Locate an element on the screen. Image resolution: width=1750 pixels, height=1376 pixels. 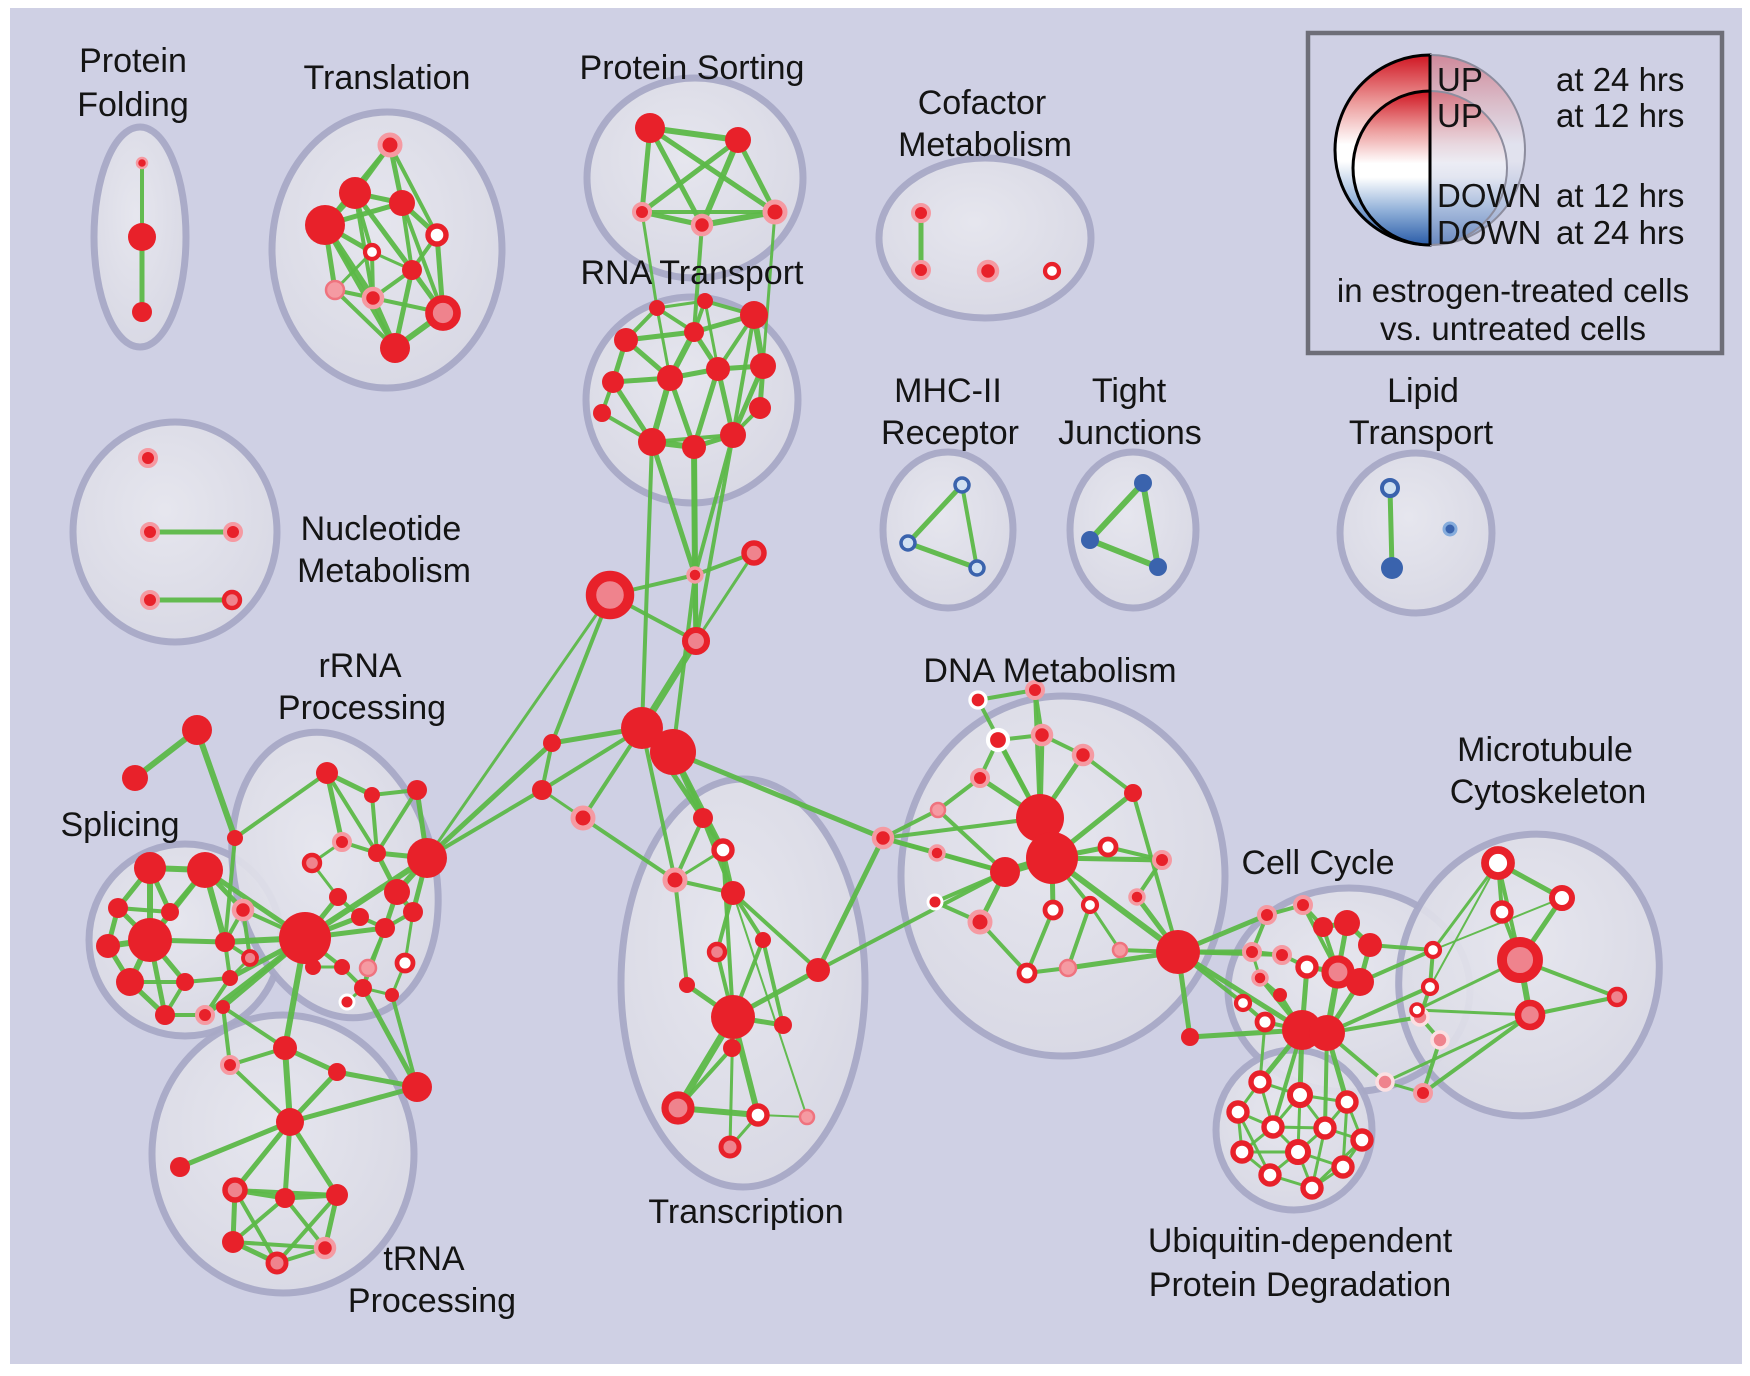
network-node-tr6 is located at coordinates (717, 952).